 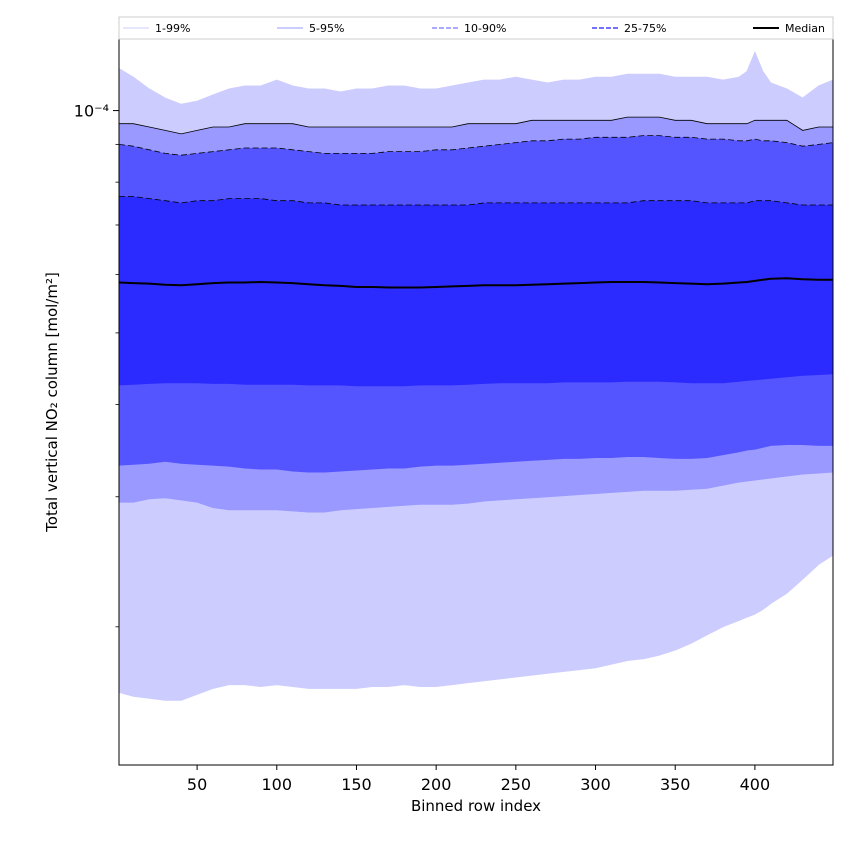 What do you see at coordinates (645, 28) in the screenshot?
I see `legend-label: 25-75%` at bounding box center [645, 28].